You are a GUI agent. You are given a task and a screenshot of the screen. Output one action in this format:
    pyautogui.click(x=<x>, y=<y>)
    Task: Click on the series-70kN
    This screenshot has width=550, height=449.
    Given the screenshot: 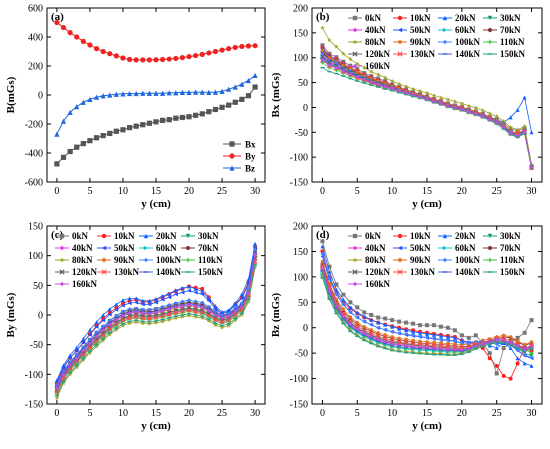 What is the action you would take?
    pyautogui.click(x=427, y=109)
    